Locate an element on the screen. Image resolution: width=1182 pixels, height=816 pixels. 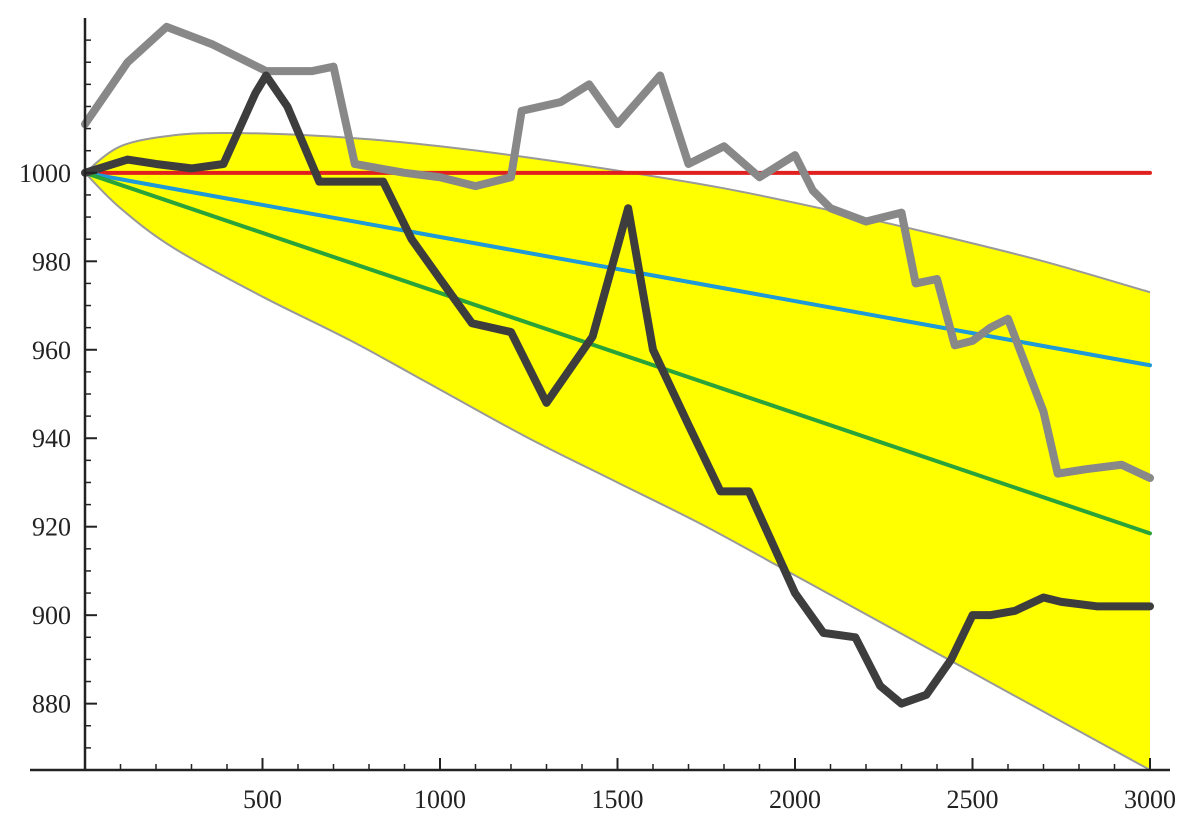
x-tick-label: 1000 is located at coordinates (440, 799).